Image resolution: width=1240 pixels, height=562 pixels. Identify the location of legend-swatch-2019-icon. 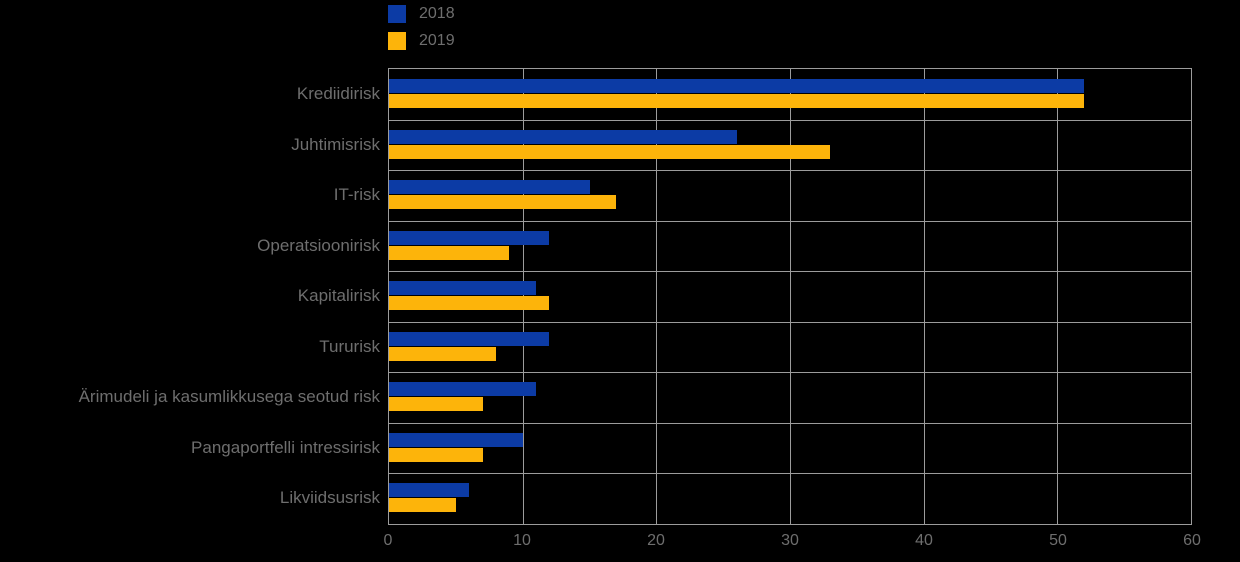
(397, 41).